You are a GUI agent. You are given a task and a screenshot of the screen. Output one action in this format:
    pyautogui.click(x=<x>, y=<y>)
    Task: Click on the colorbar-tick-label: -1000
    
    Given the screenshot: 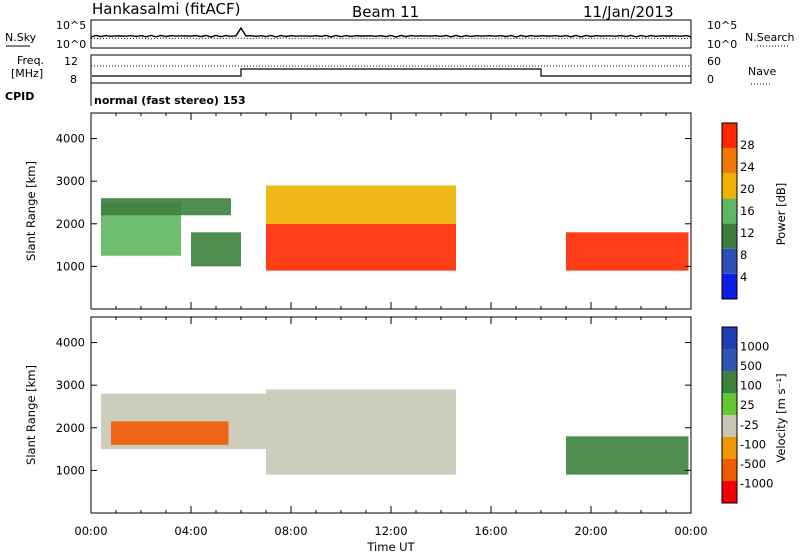 What is the action you would take?
    pyautogui.click(x=756, y=483)
    